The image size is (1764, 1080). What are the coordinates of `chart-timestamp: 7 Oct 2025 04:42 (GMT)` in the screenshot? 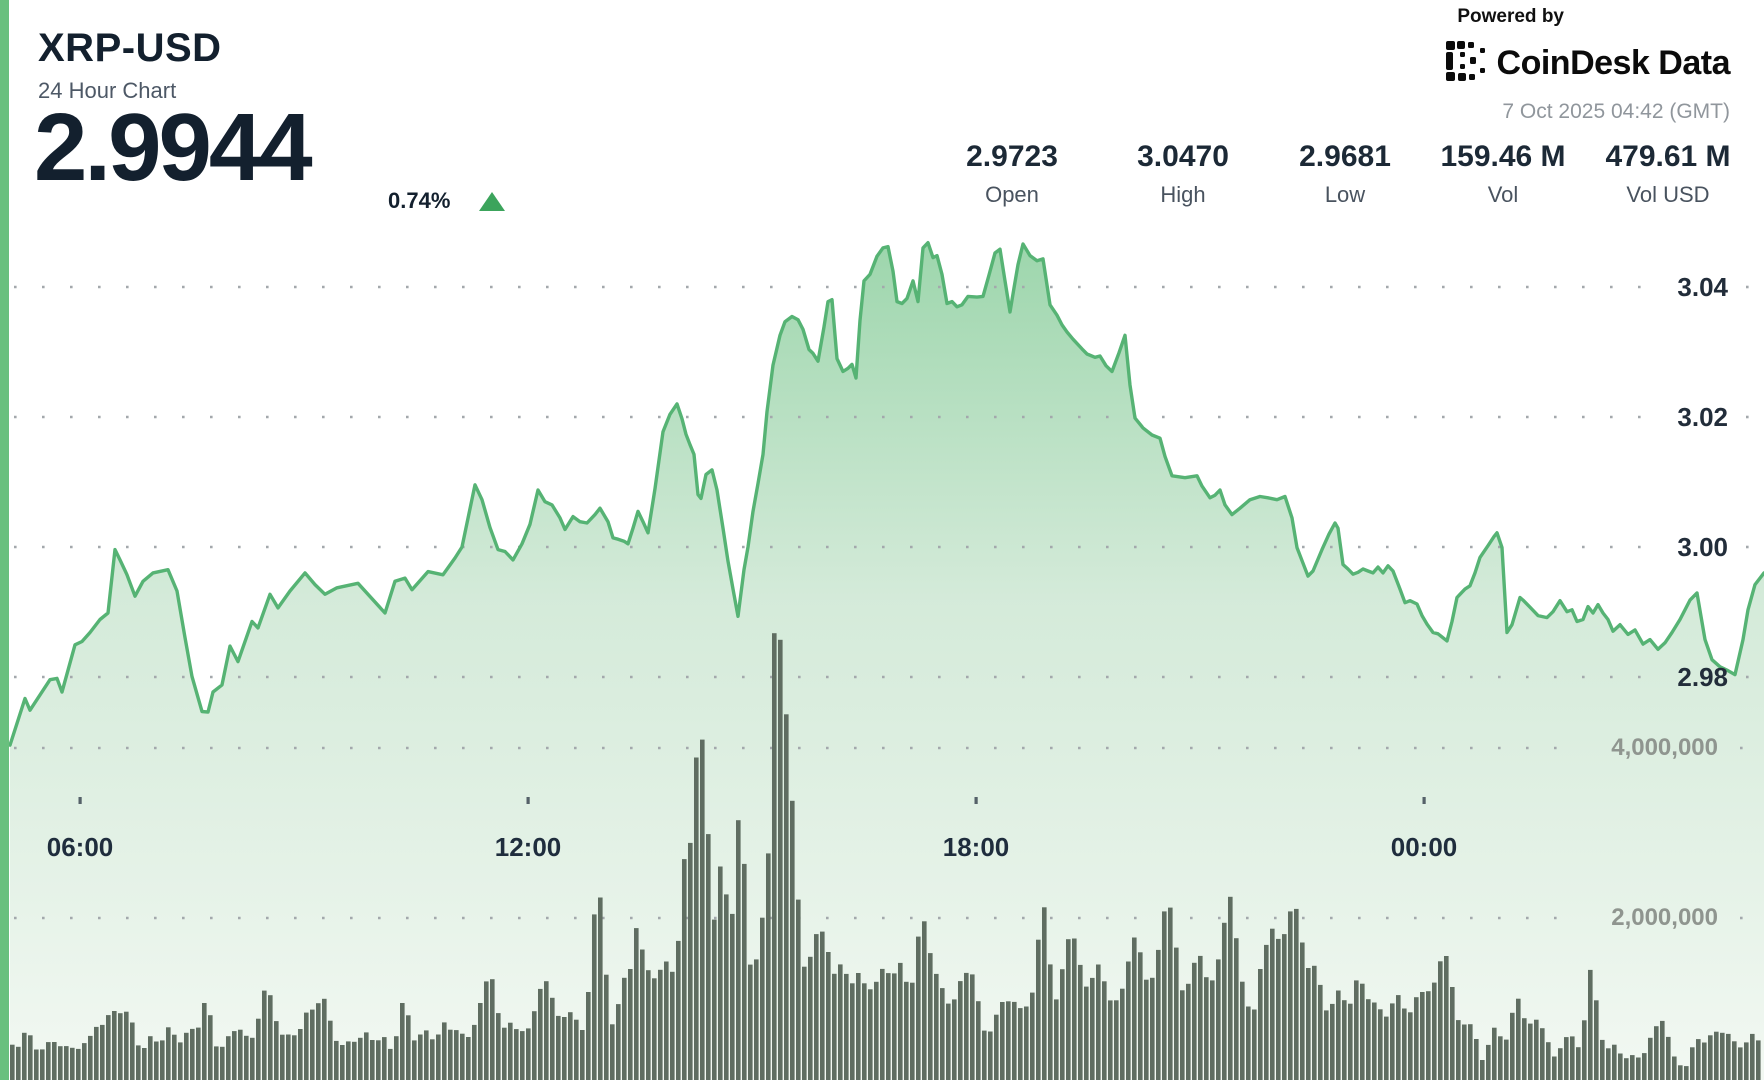 It's located at (1616, 111).